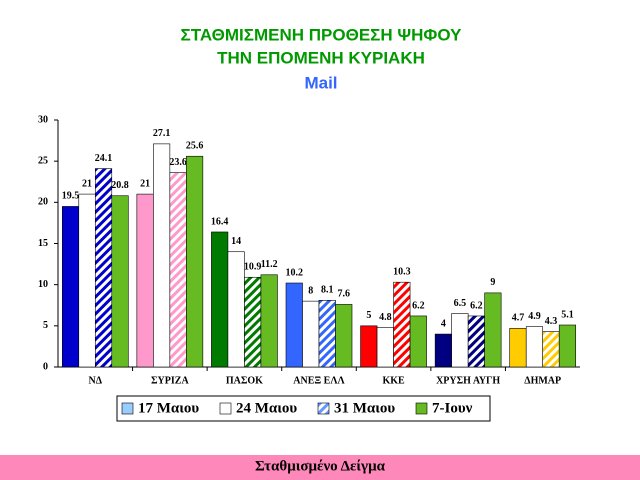 Image resolution: width=640 pixels, height=480 pixels. I want to click on legend-label: 31 Μαιου, so click(364, 408).